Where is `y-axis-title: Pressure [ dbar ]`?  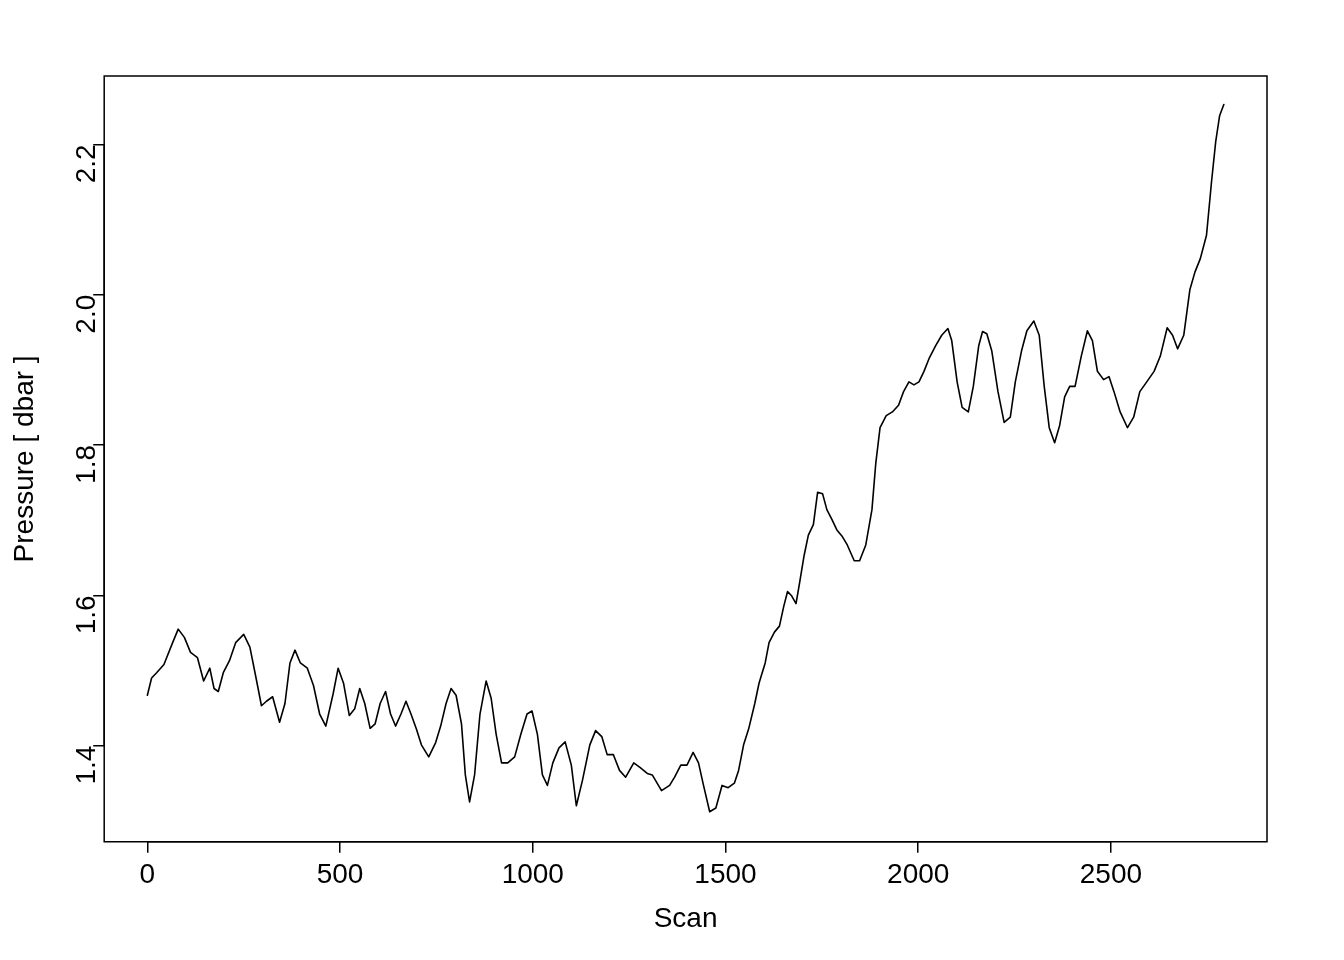 y-axis-title: Pressure [ dbar ] is located at coordinates (23, 459).